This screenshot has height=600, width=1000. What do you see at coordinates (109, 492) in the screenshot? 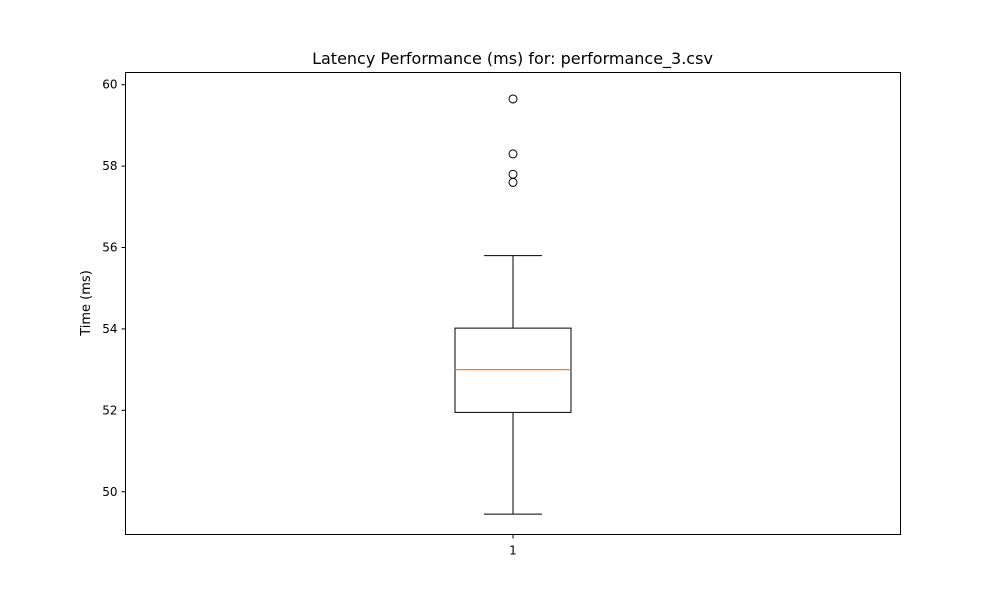
I see `y-tick-label: 50` at bounding box center [109, 492].